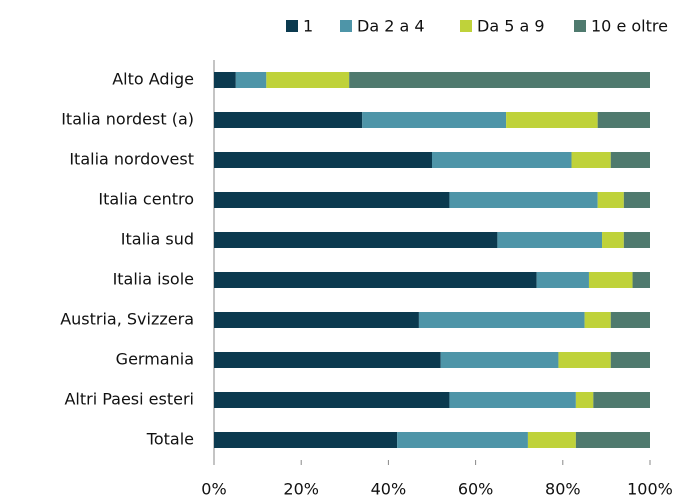 This screenshot has width=683, height=500. I want to click on category-label: Totale, so click(170, 439).